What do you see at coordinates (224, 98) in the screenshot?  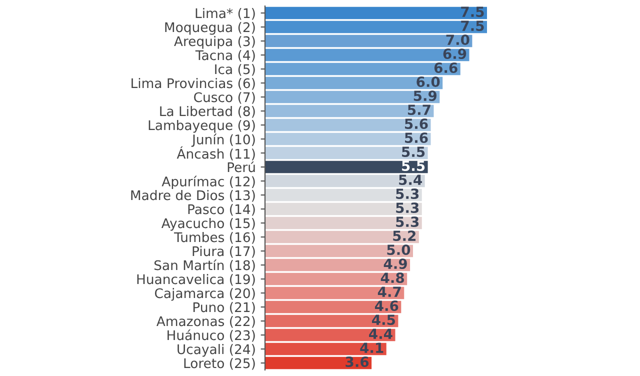 I see `y-tick-label: Cusco (7)` at bounding box center [224, 98].